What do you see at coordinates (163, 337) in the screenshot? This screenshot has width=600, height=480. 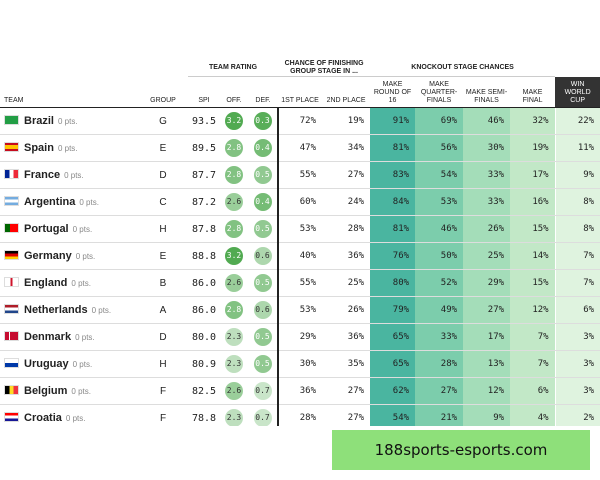 I see `group-cell: D` at bounding box center [163, 337].